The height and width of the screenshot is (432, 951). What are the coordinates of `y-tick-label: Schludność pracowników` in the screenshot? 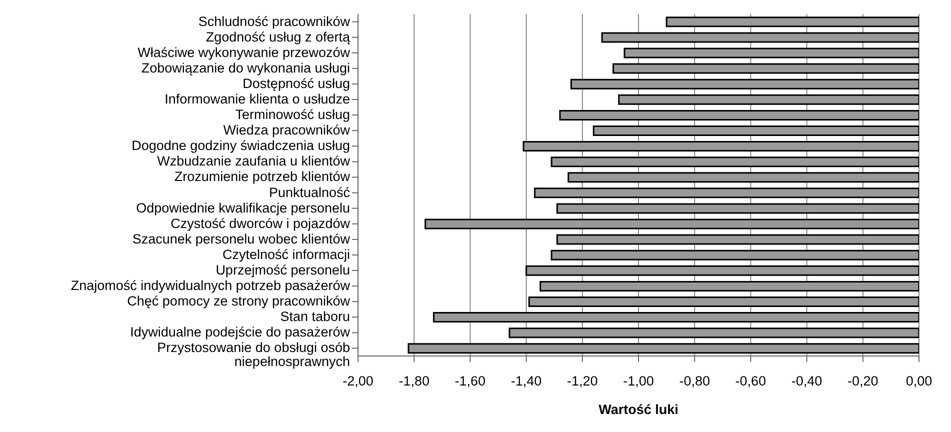 It's located at (274, 21).